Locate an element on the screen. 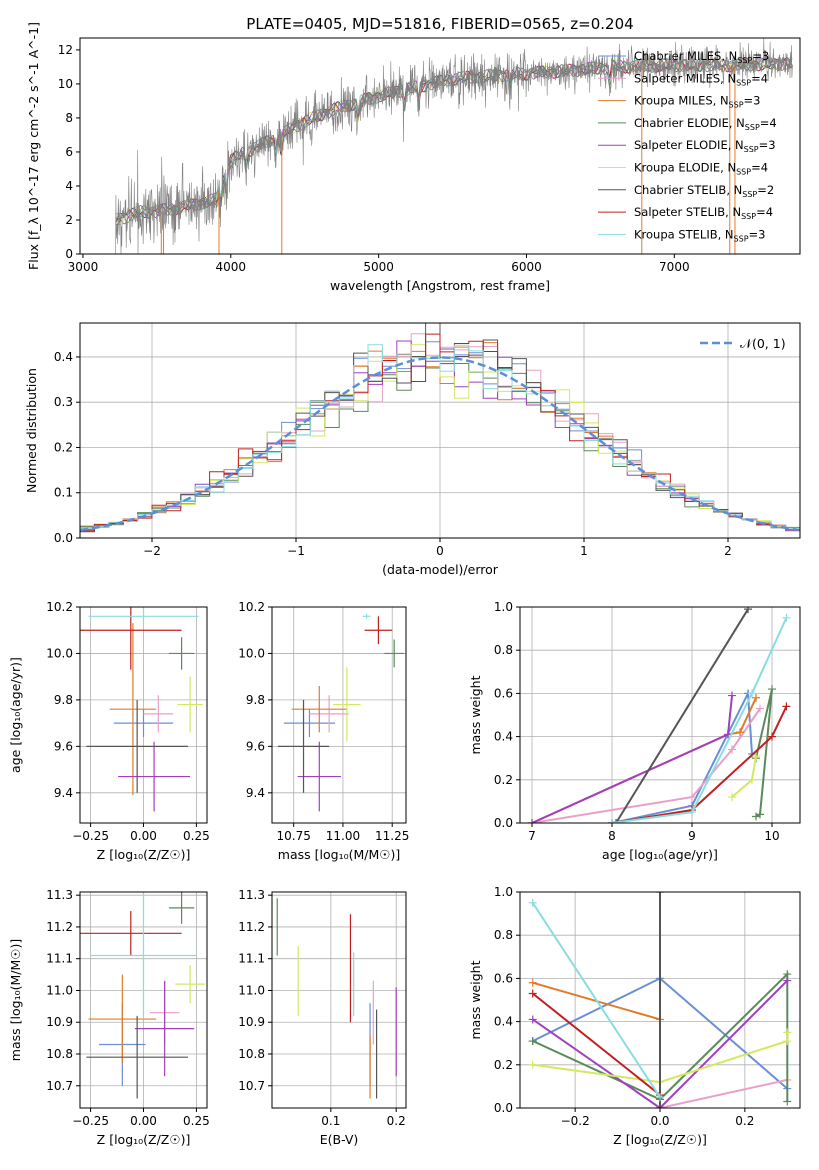 Image resolution: width=819 pixels, height=1170 pixels. x-tick-label: 1 is located at coordinates (584, 551).